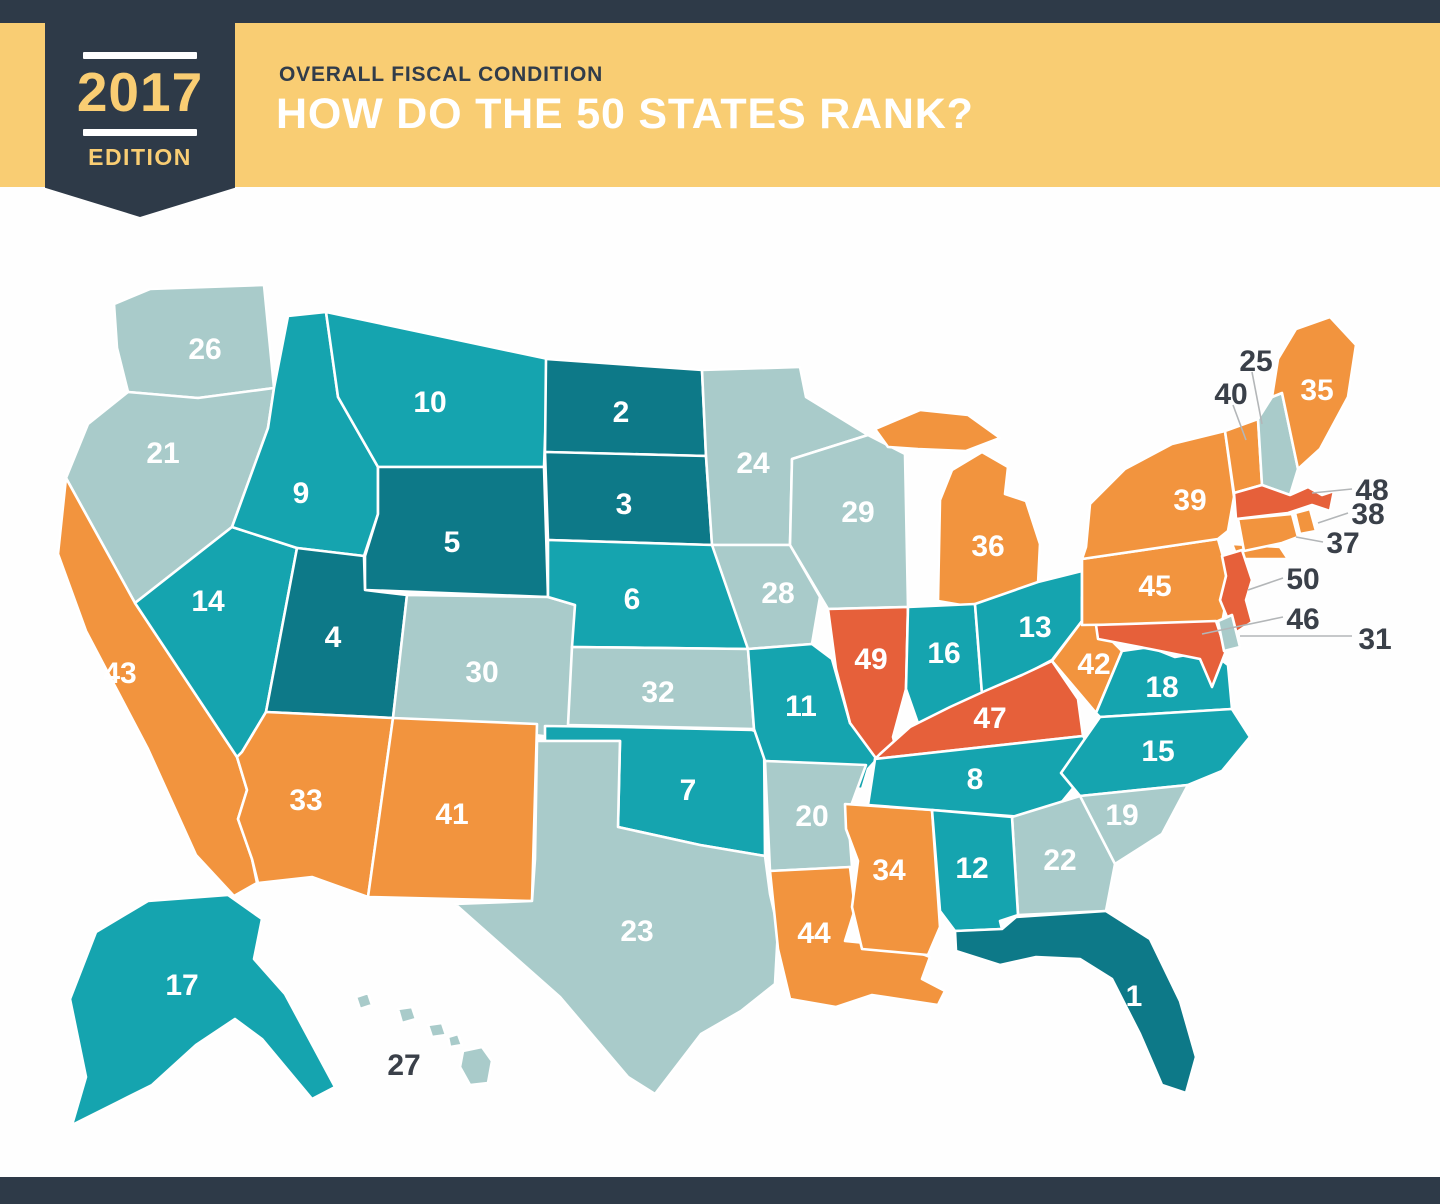 Image resolution: width=1440 pixels, height=1204 pixels. I want to click on state-hawaii, so click(424, 1039).